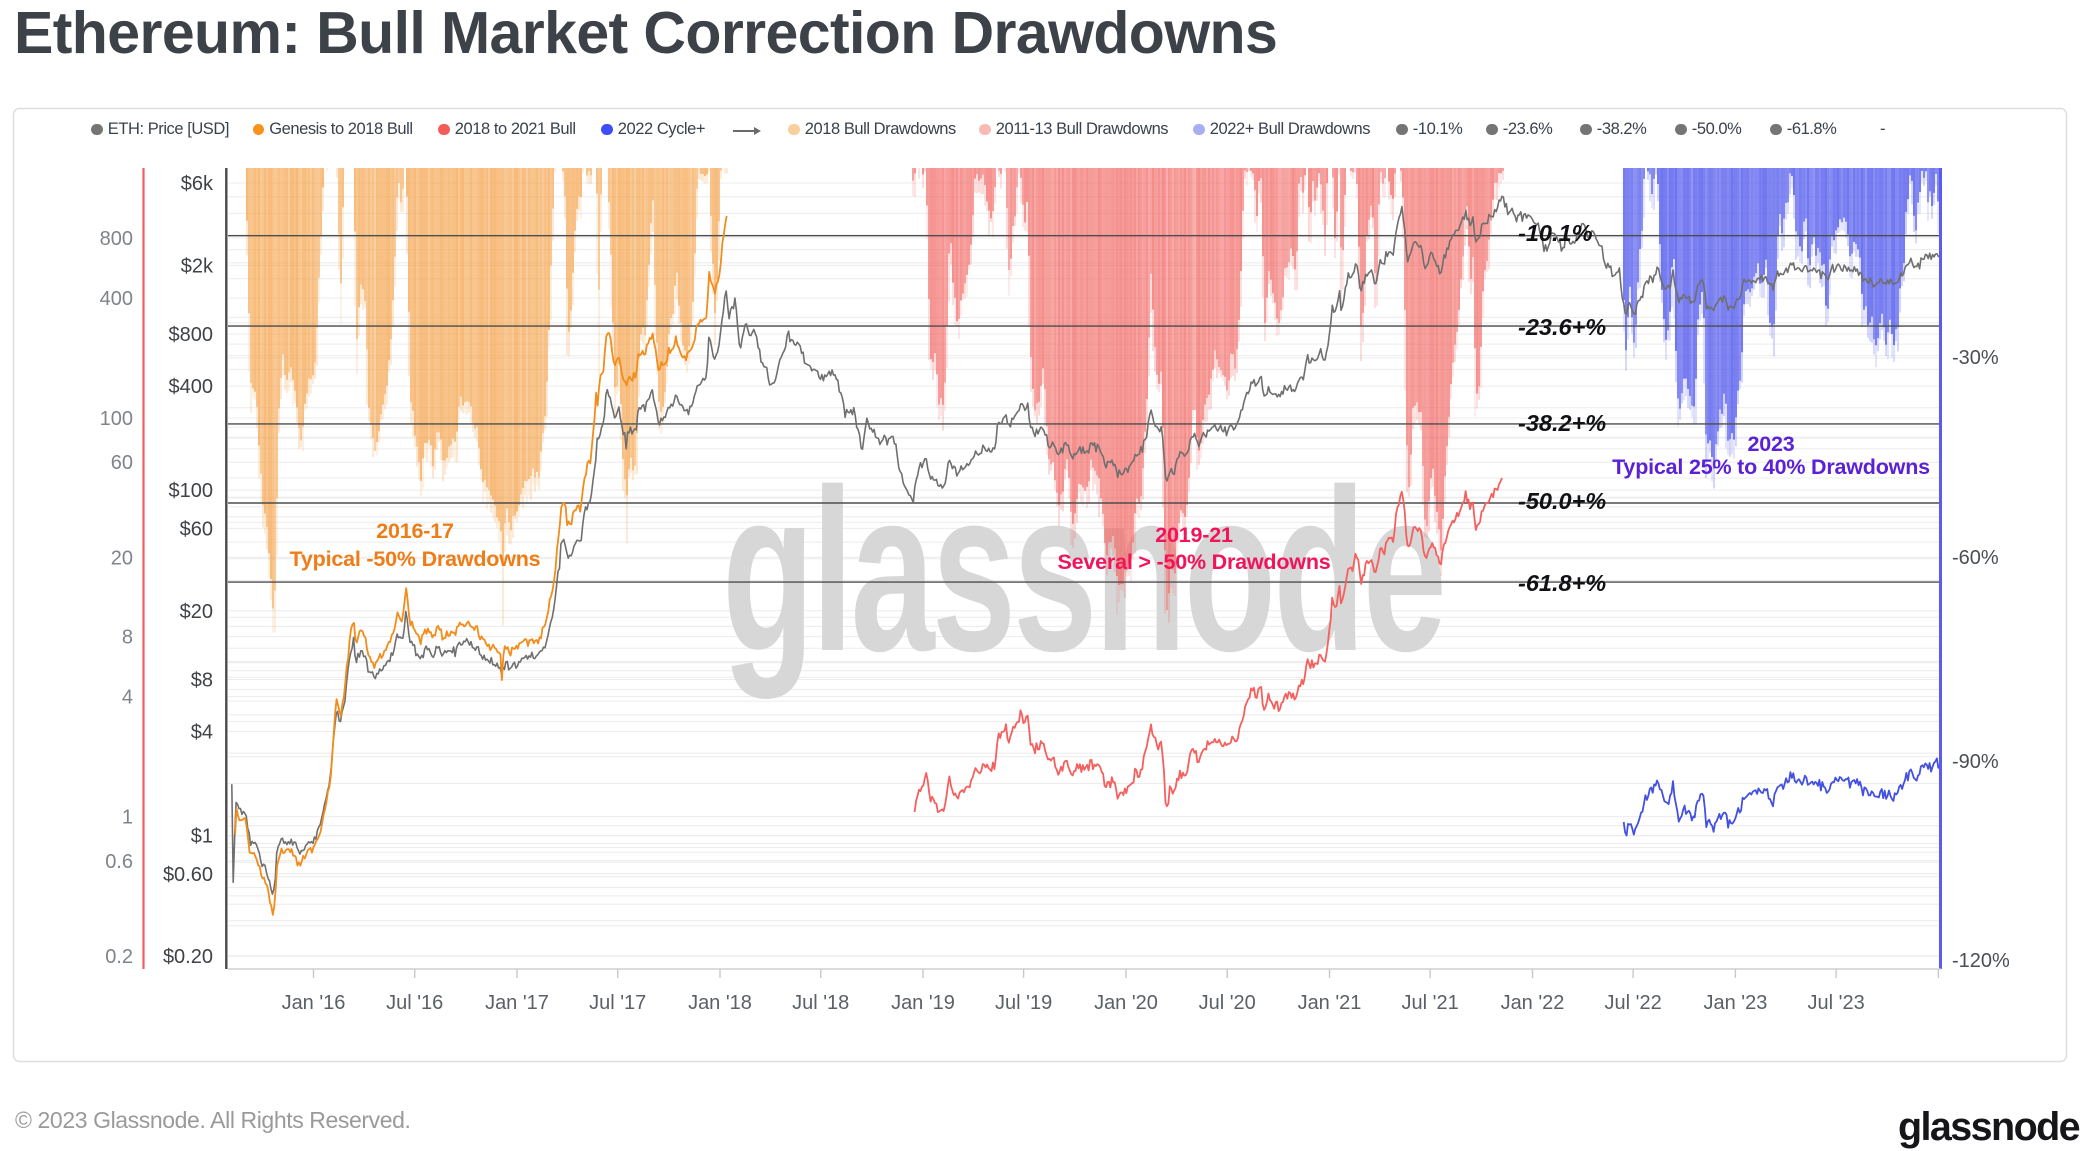  Describe the element at coordinates (1633, 1003) in the screenshot. I see `svg-text: Jul '22` at that location.